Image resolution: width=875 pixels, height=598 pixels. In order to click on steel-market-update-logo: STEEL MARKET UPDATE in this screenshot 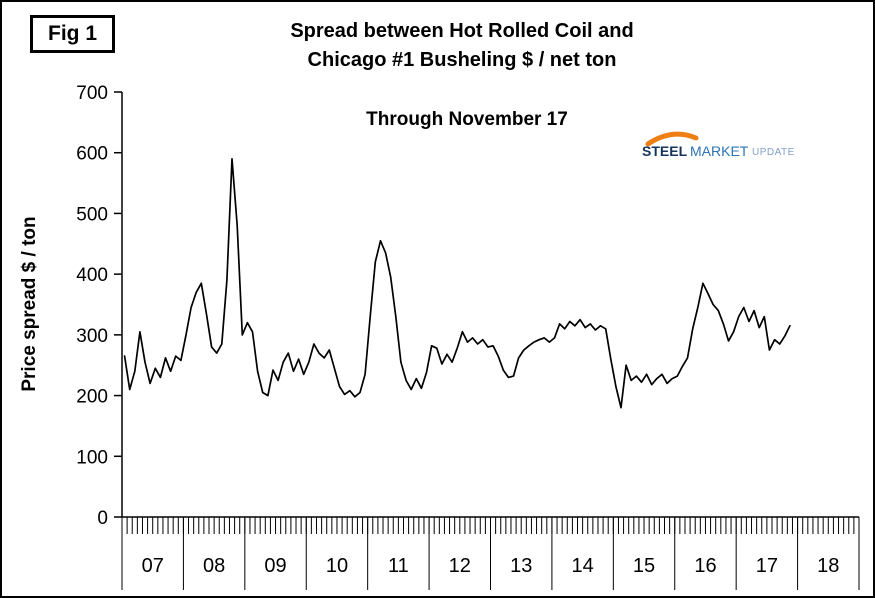, I will do `click(718, 148)`.